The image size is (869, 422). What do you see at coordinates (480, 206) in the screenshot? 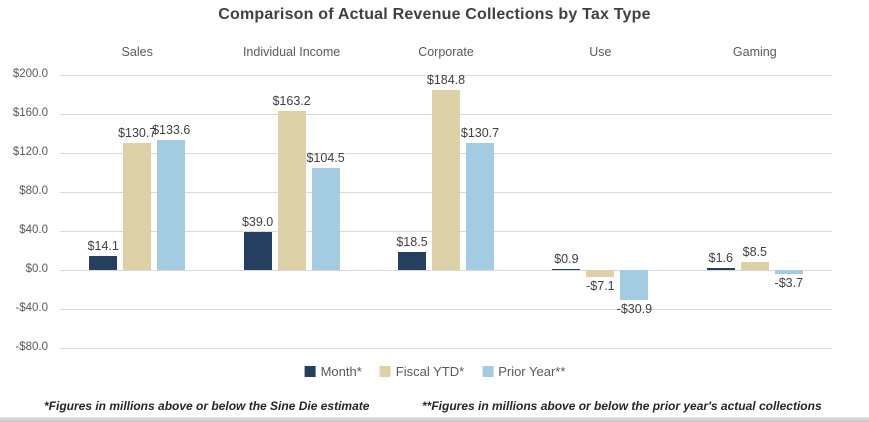
I see `bar-prior-year-corporate` at bounding box center [480, 206].